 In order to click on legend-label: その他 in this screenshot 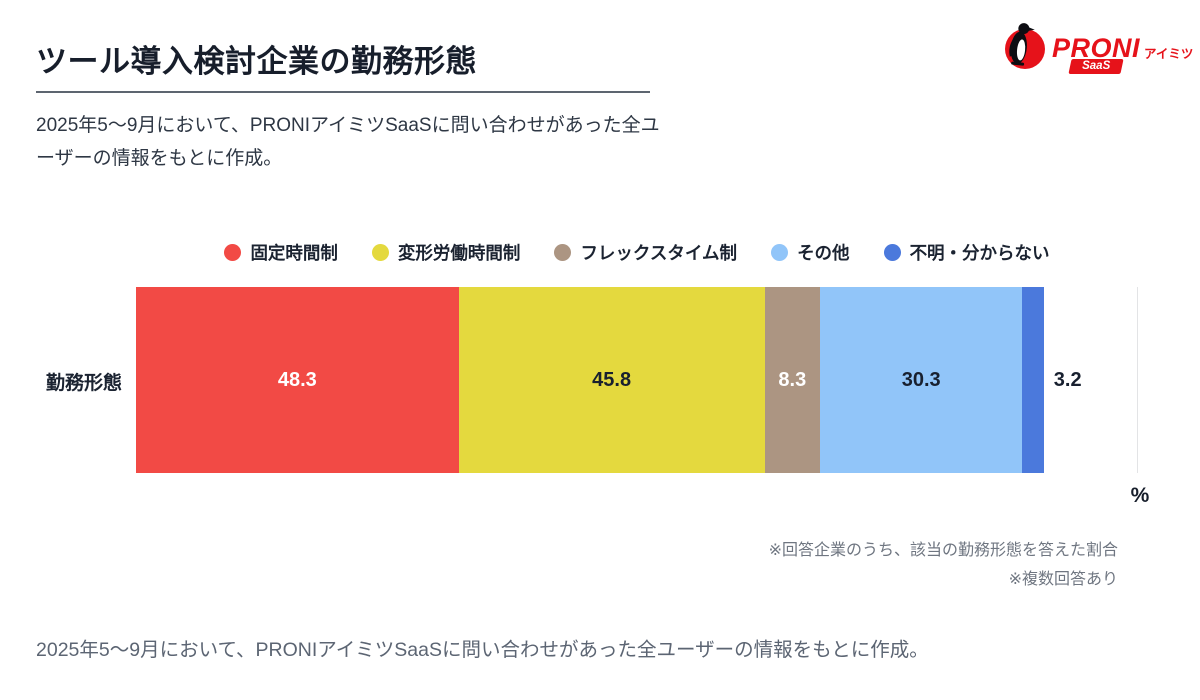, I will do `click(823, 253)`.